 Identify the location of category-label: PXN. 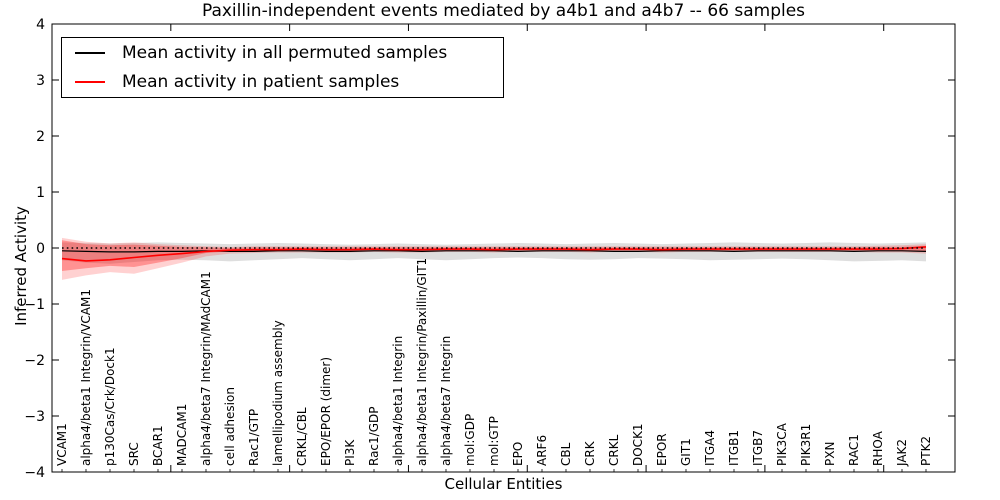
(830, 454).